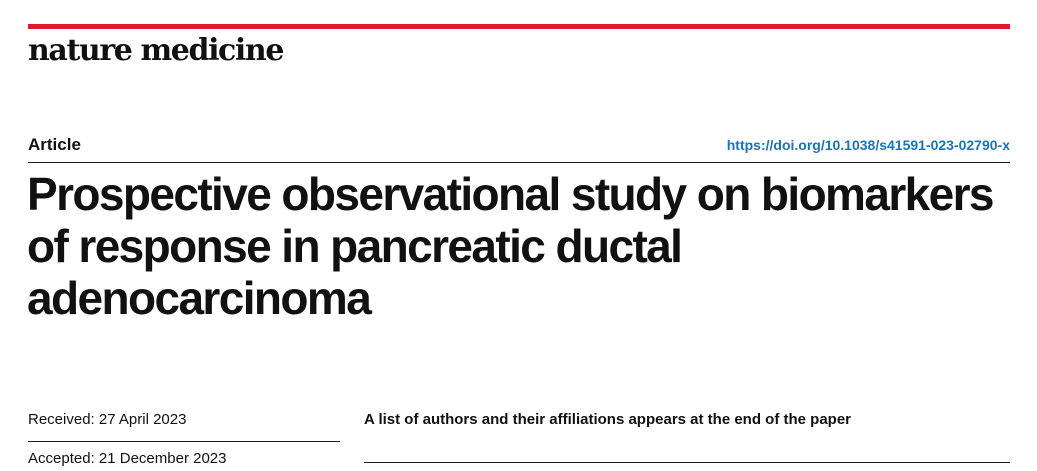 The width and height of the screenshot is (1037, 471). Describe the element at coordinates (61, 458) in the screenshot. I see `accepted-label: Accepted:` at that location.